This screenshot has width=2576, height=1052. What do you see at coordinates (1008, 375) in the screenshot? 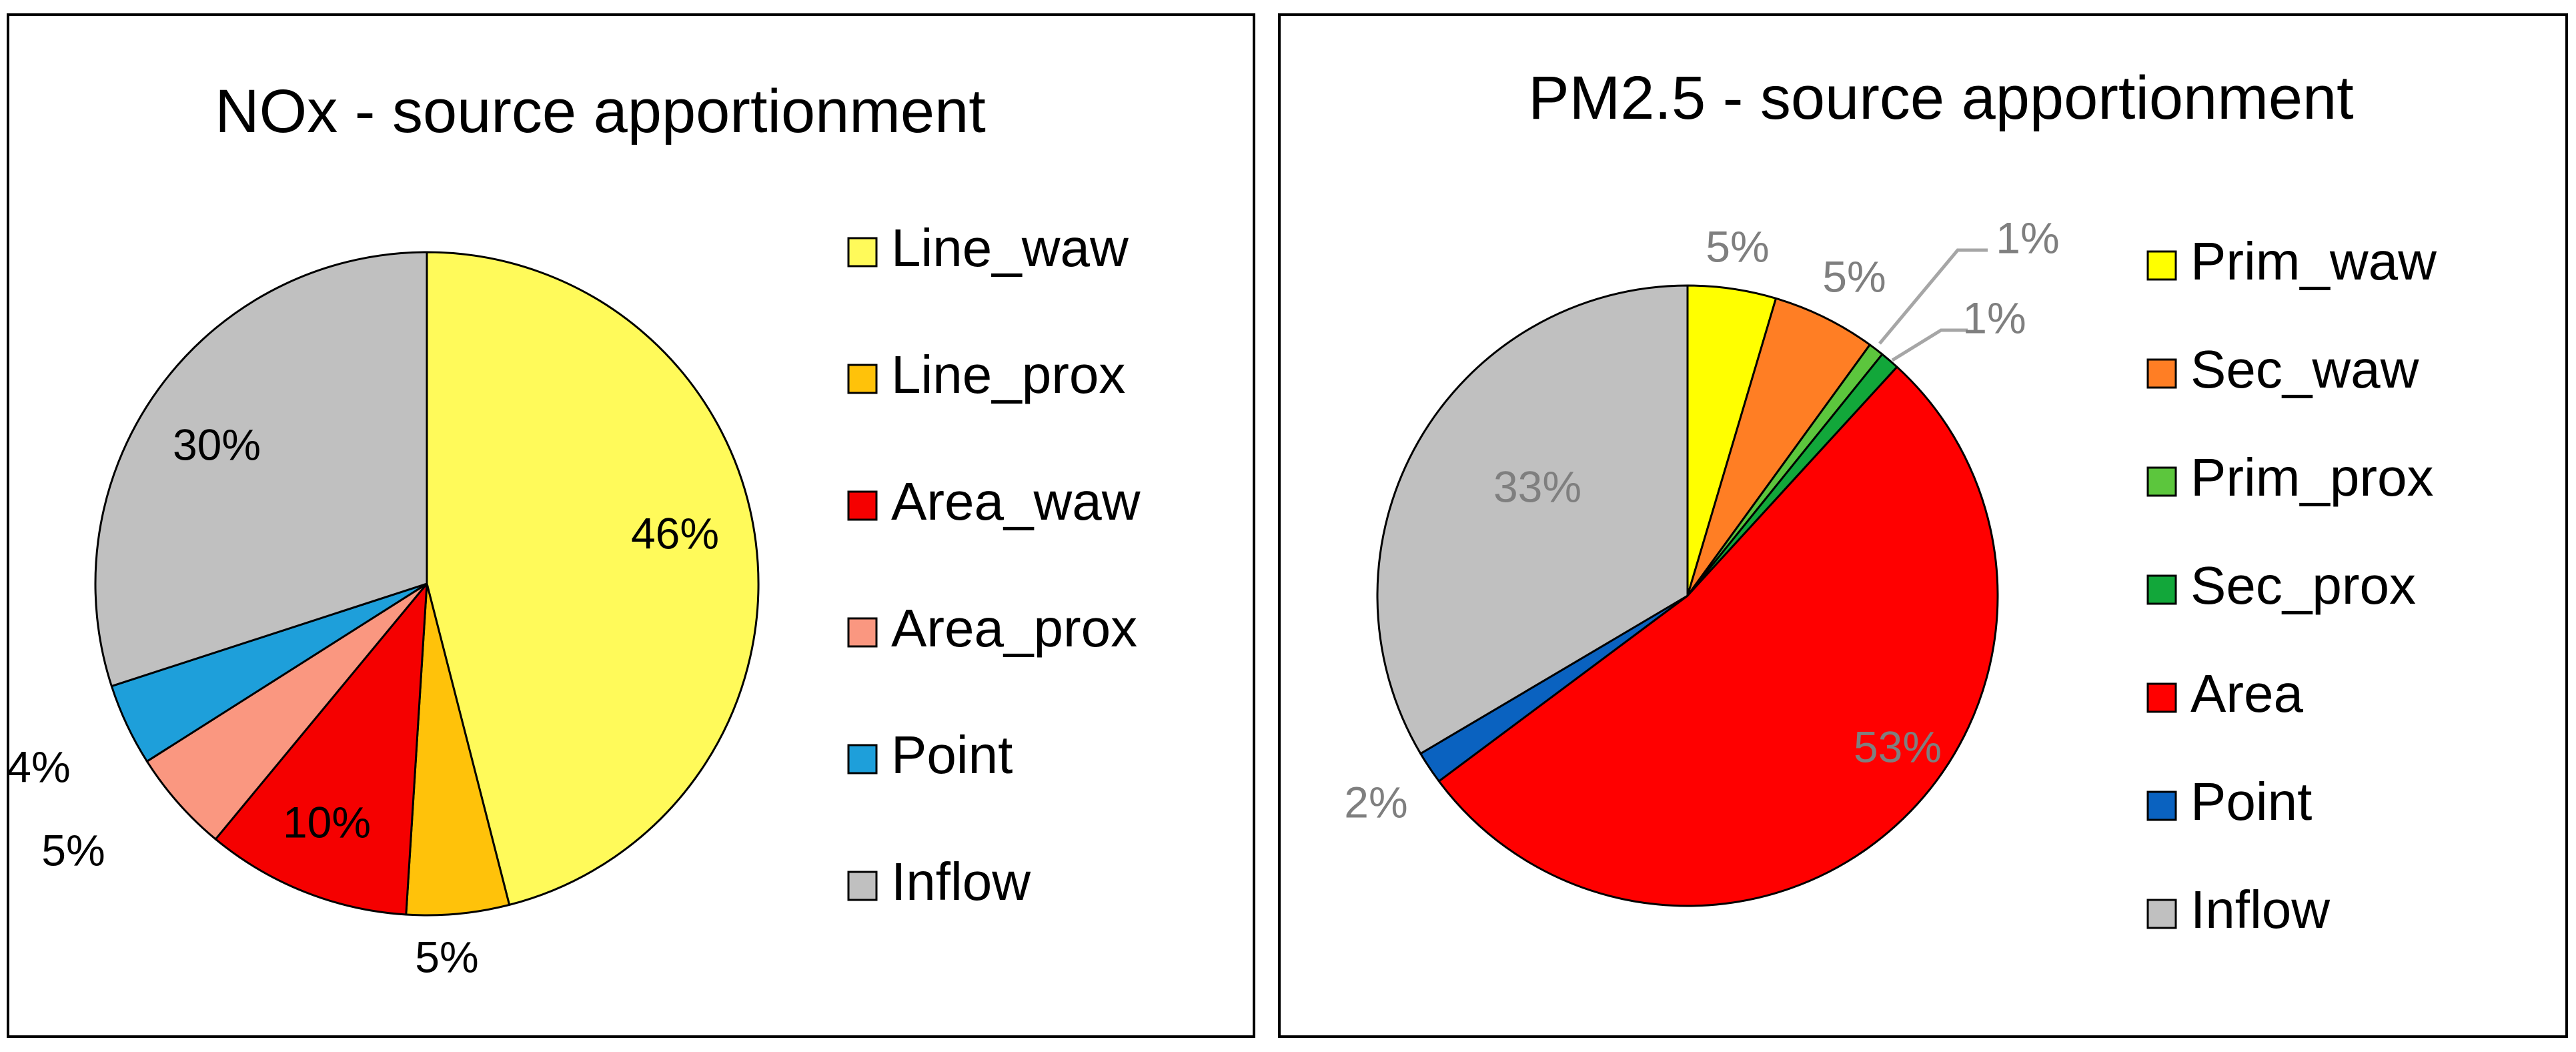
I see `nox-legend-label-line-prox: Line_prox` at bounding box center [1008, 375].